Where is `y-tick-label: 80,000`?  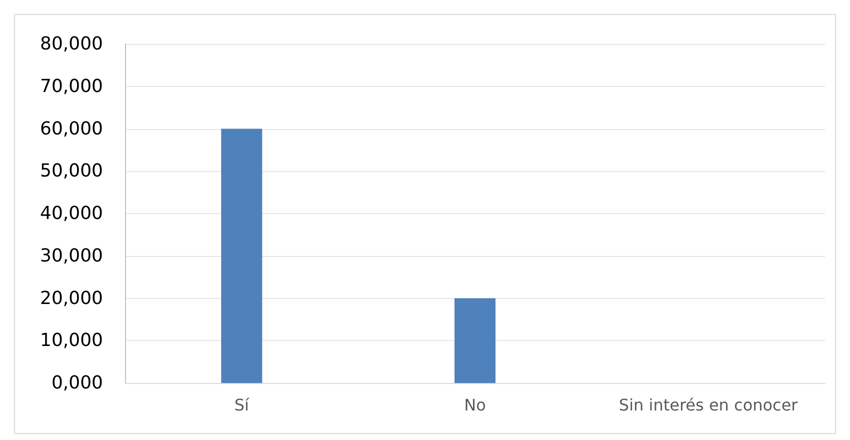
y-tick-label: 80,000 is located at coordinates (71, 44).